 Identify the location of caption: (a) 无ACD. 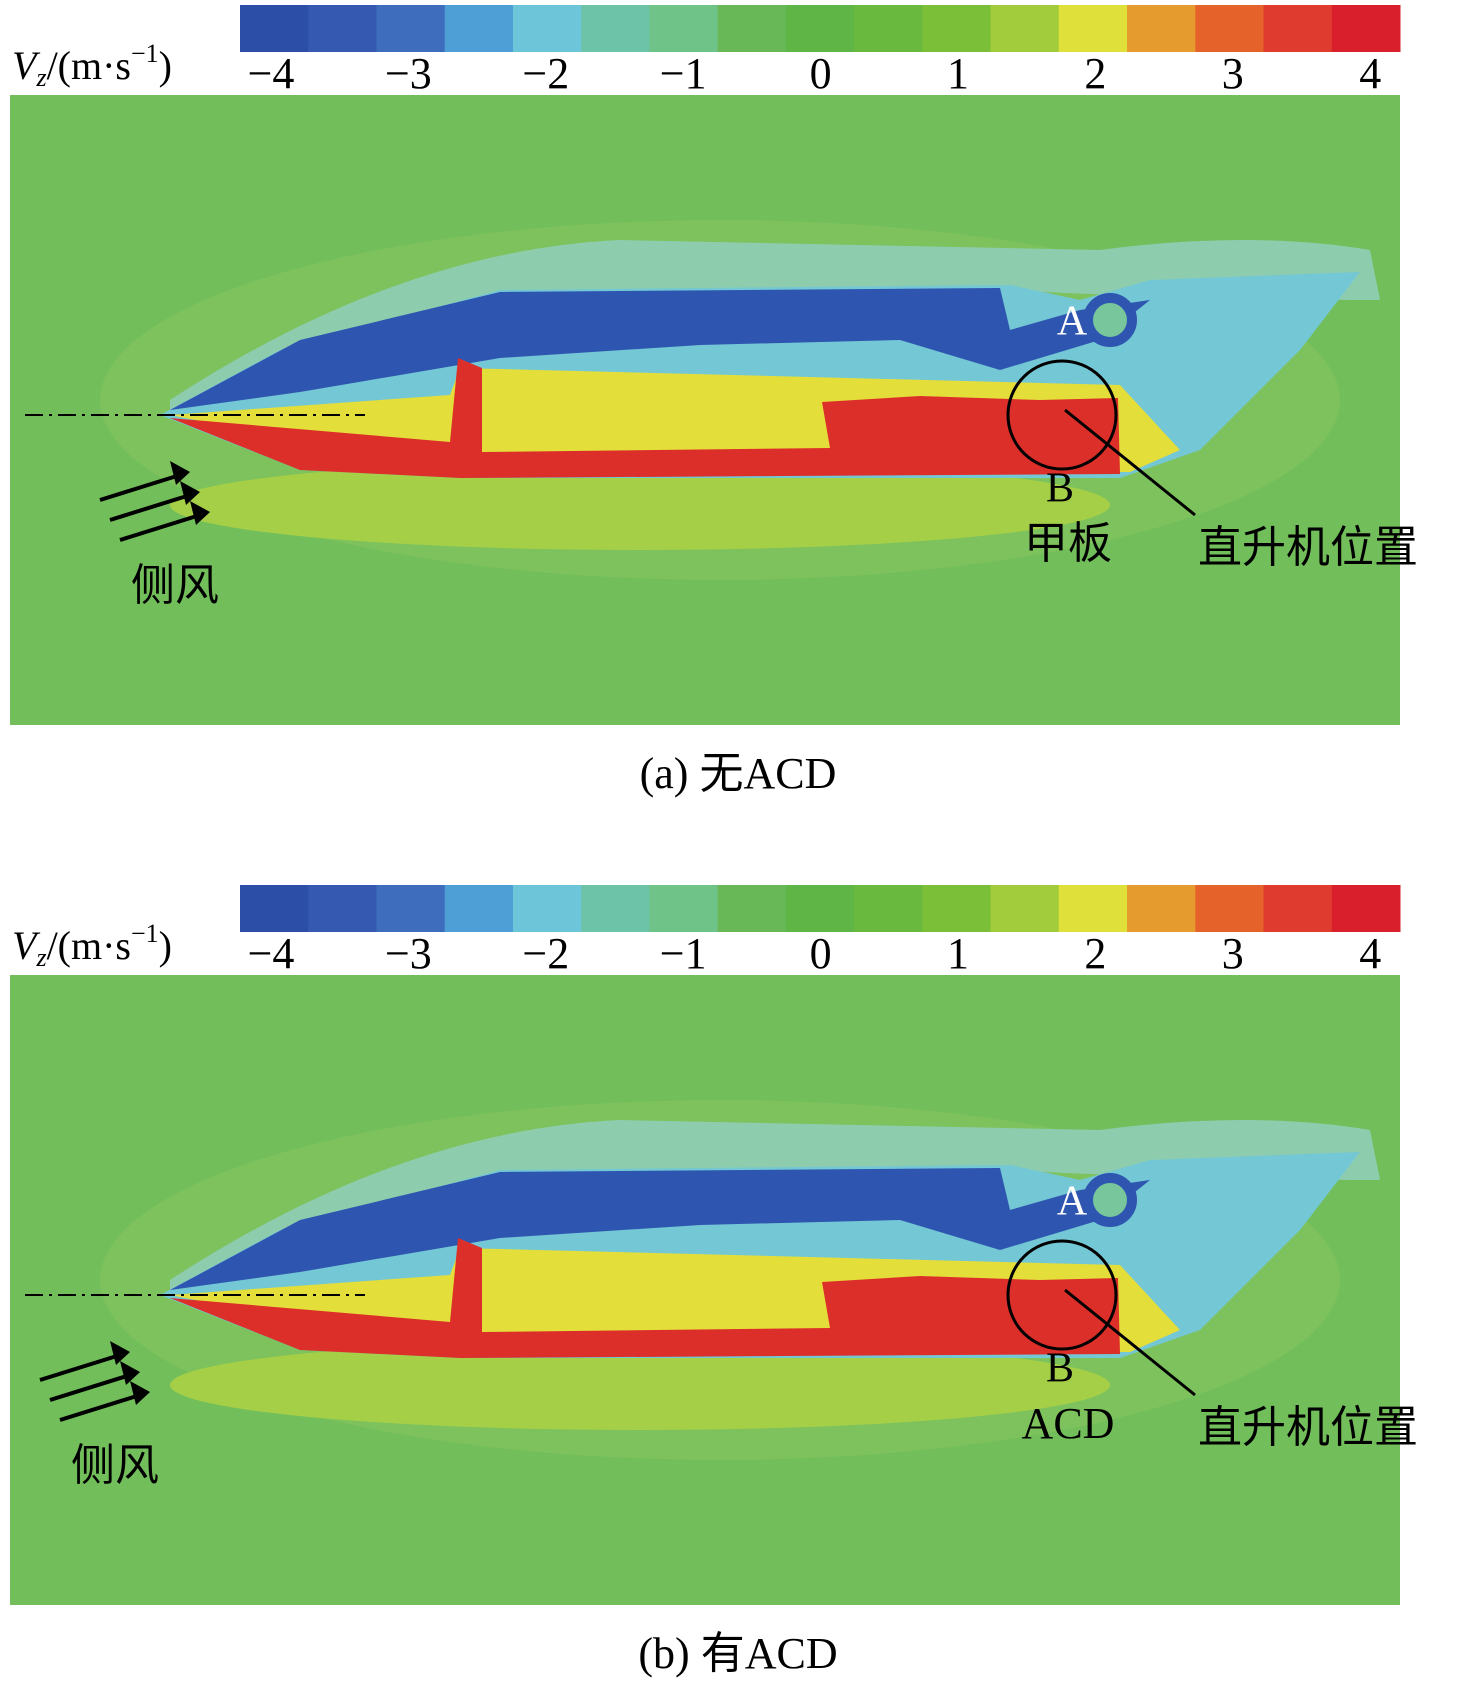
(738, 773).